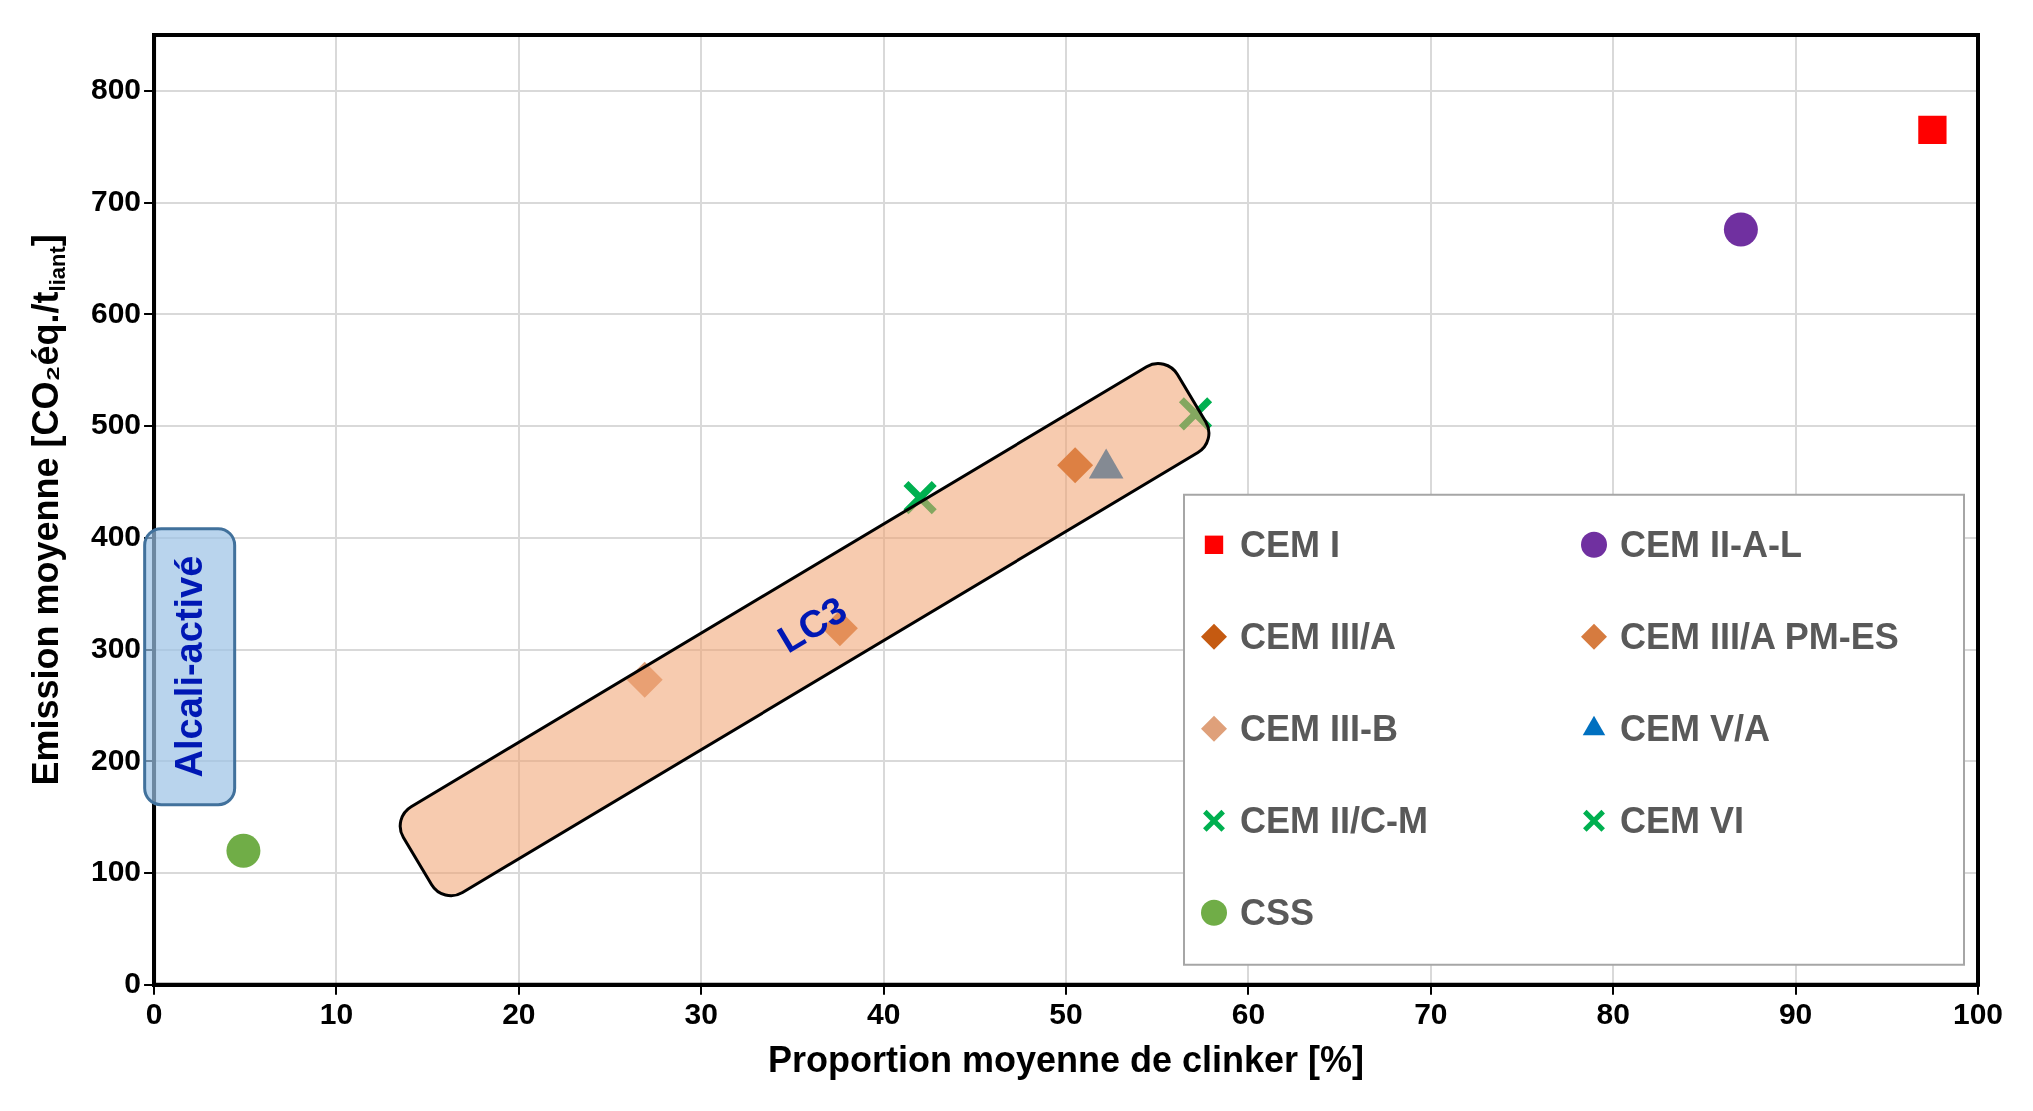 This screenshot has width=2033, height=1111. What do you see at coordinates (519, 1014) in the screenshot?
I see `x-tick-label: 20` at bounding box center [519, 1014].